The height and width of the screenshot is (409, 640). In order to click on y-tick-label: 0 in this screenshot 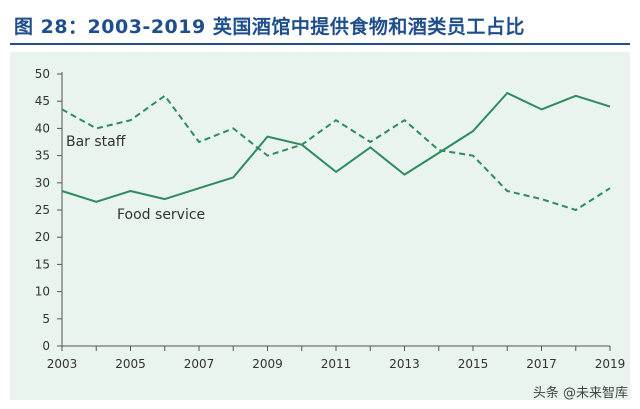, I will do `click(46, 346)`.